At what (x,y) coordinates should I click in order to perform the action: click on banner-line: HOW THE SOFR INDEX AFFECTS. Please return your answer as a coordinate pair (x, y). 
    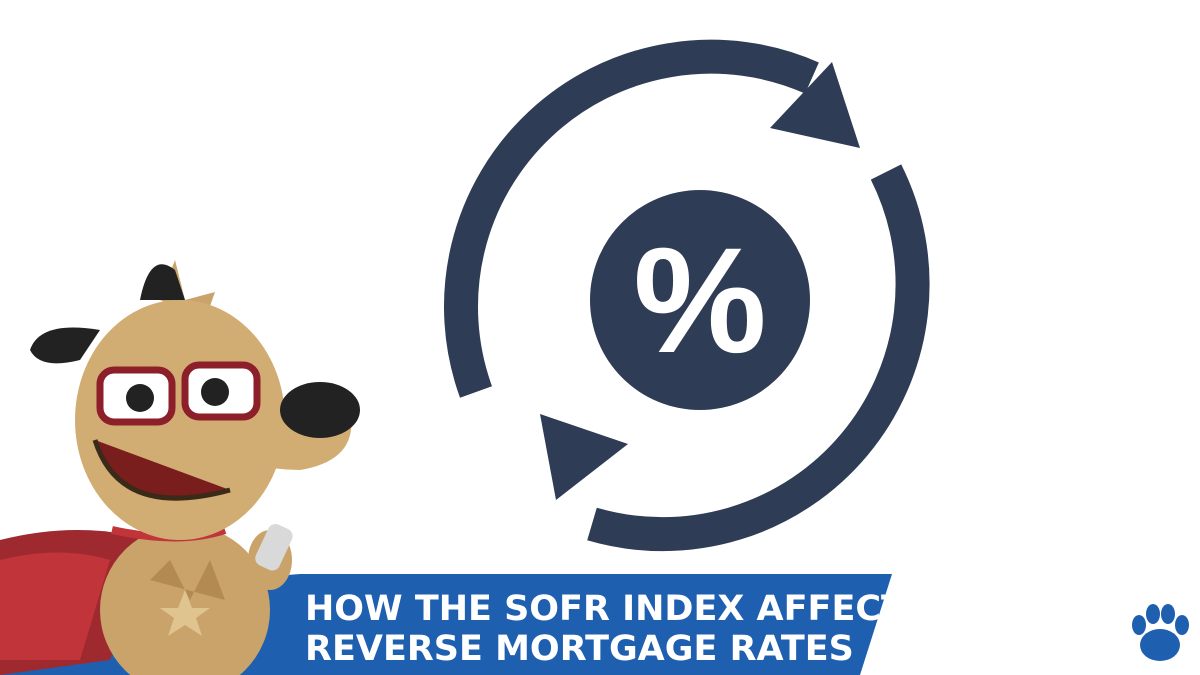
    Looking at the image, I should click on (617, 609).